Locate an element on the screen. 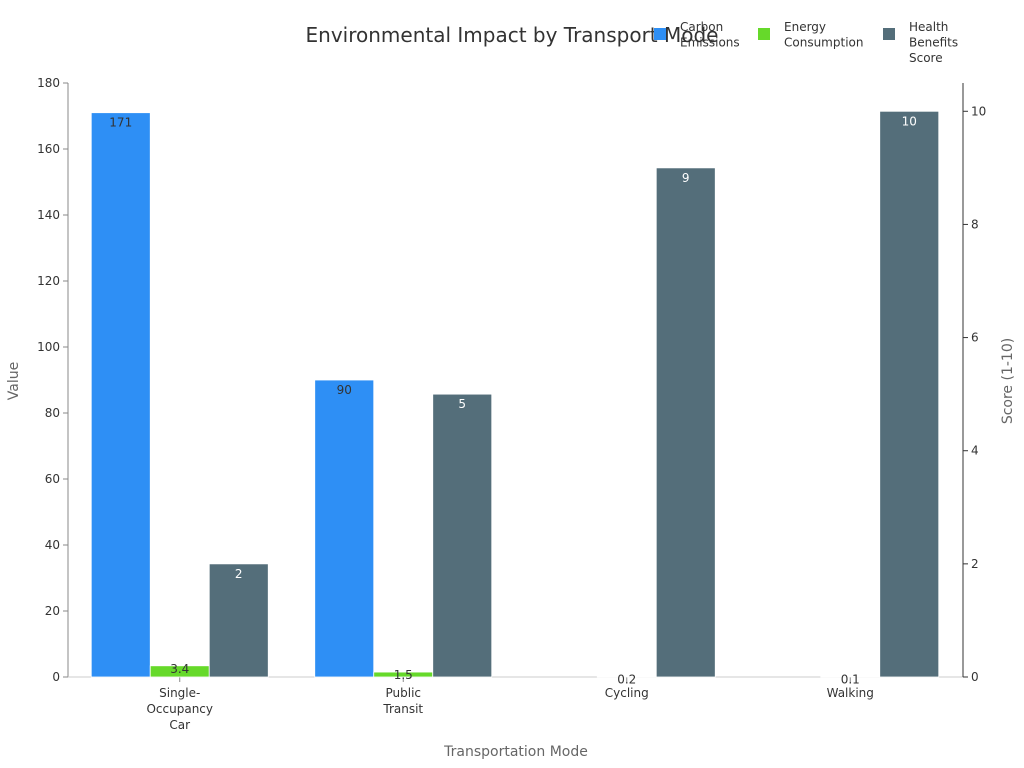  bar-data-label: 3.4 is located at coordinates (179, 669).